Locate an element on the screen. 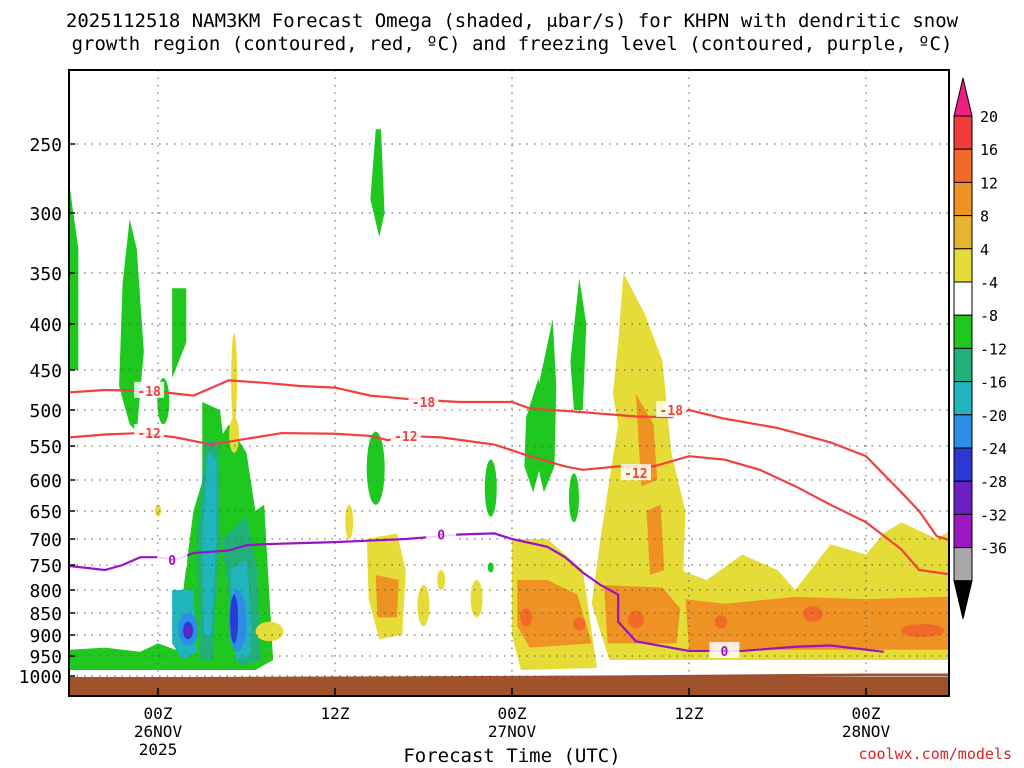  y-tick-label: 600 is located at coordinates (45, 481).